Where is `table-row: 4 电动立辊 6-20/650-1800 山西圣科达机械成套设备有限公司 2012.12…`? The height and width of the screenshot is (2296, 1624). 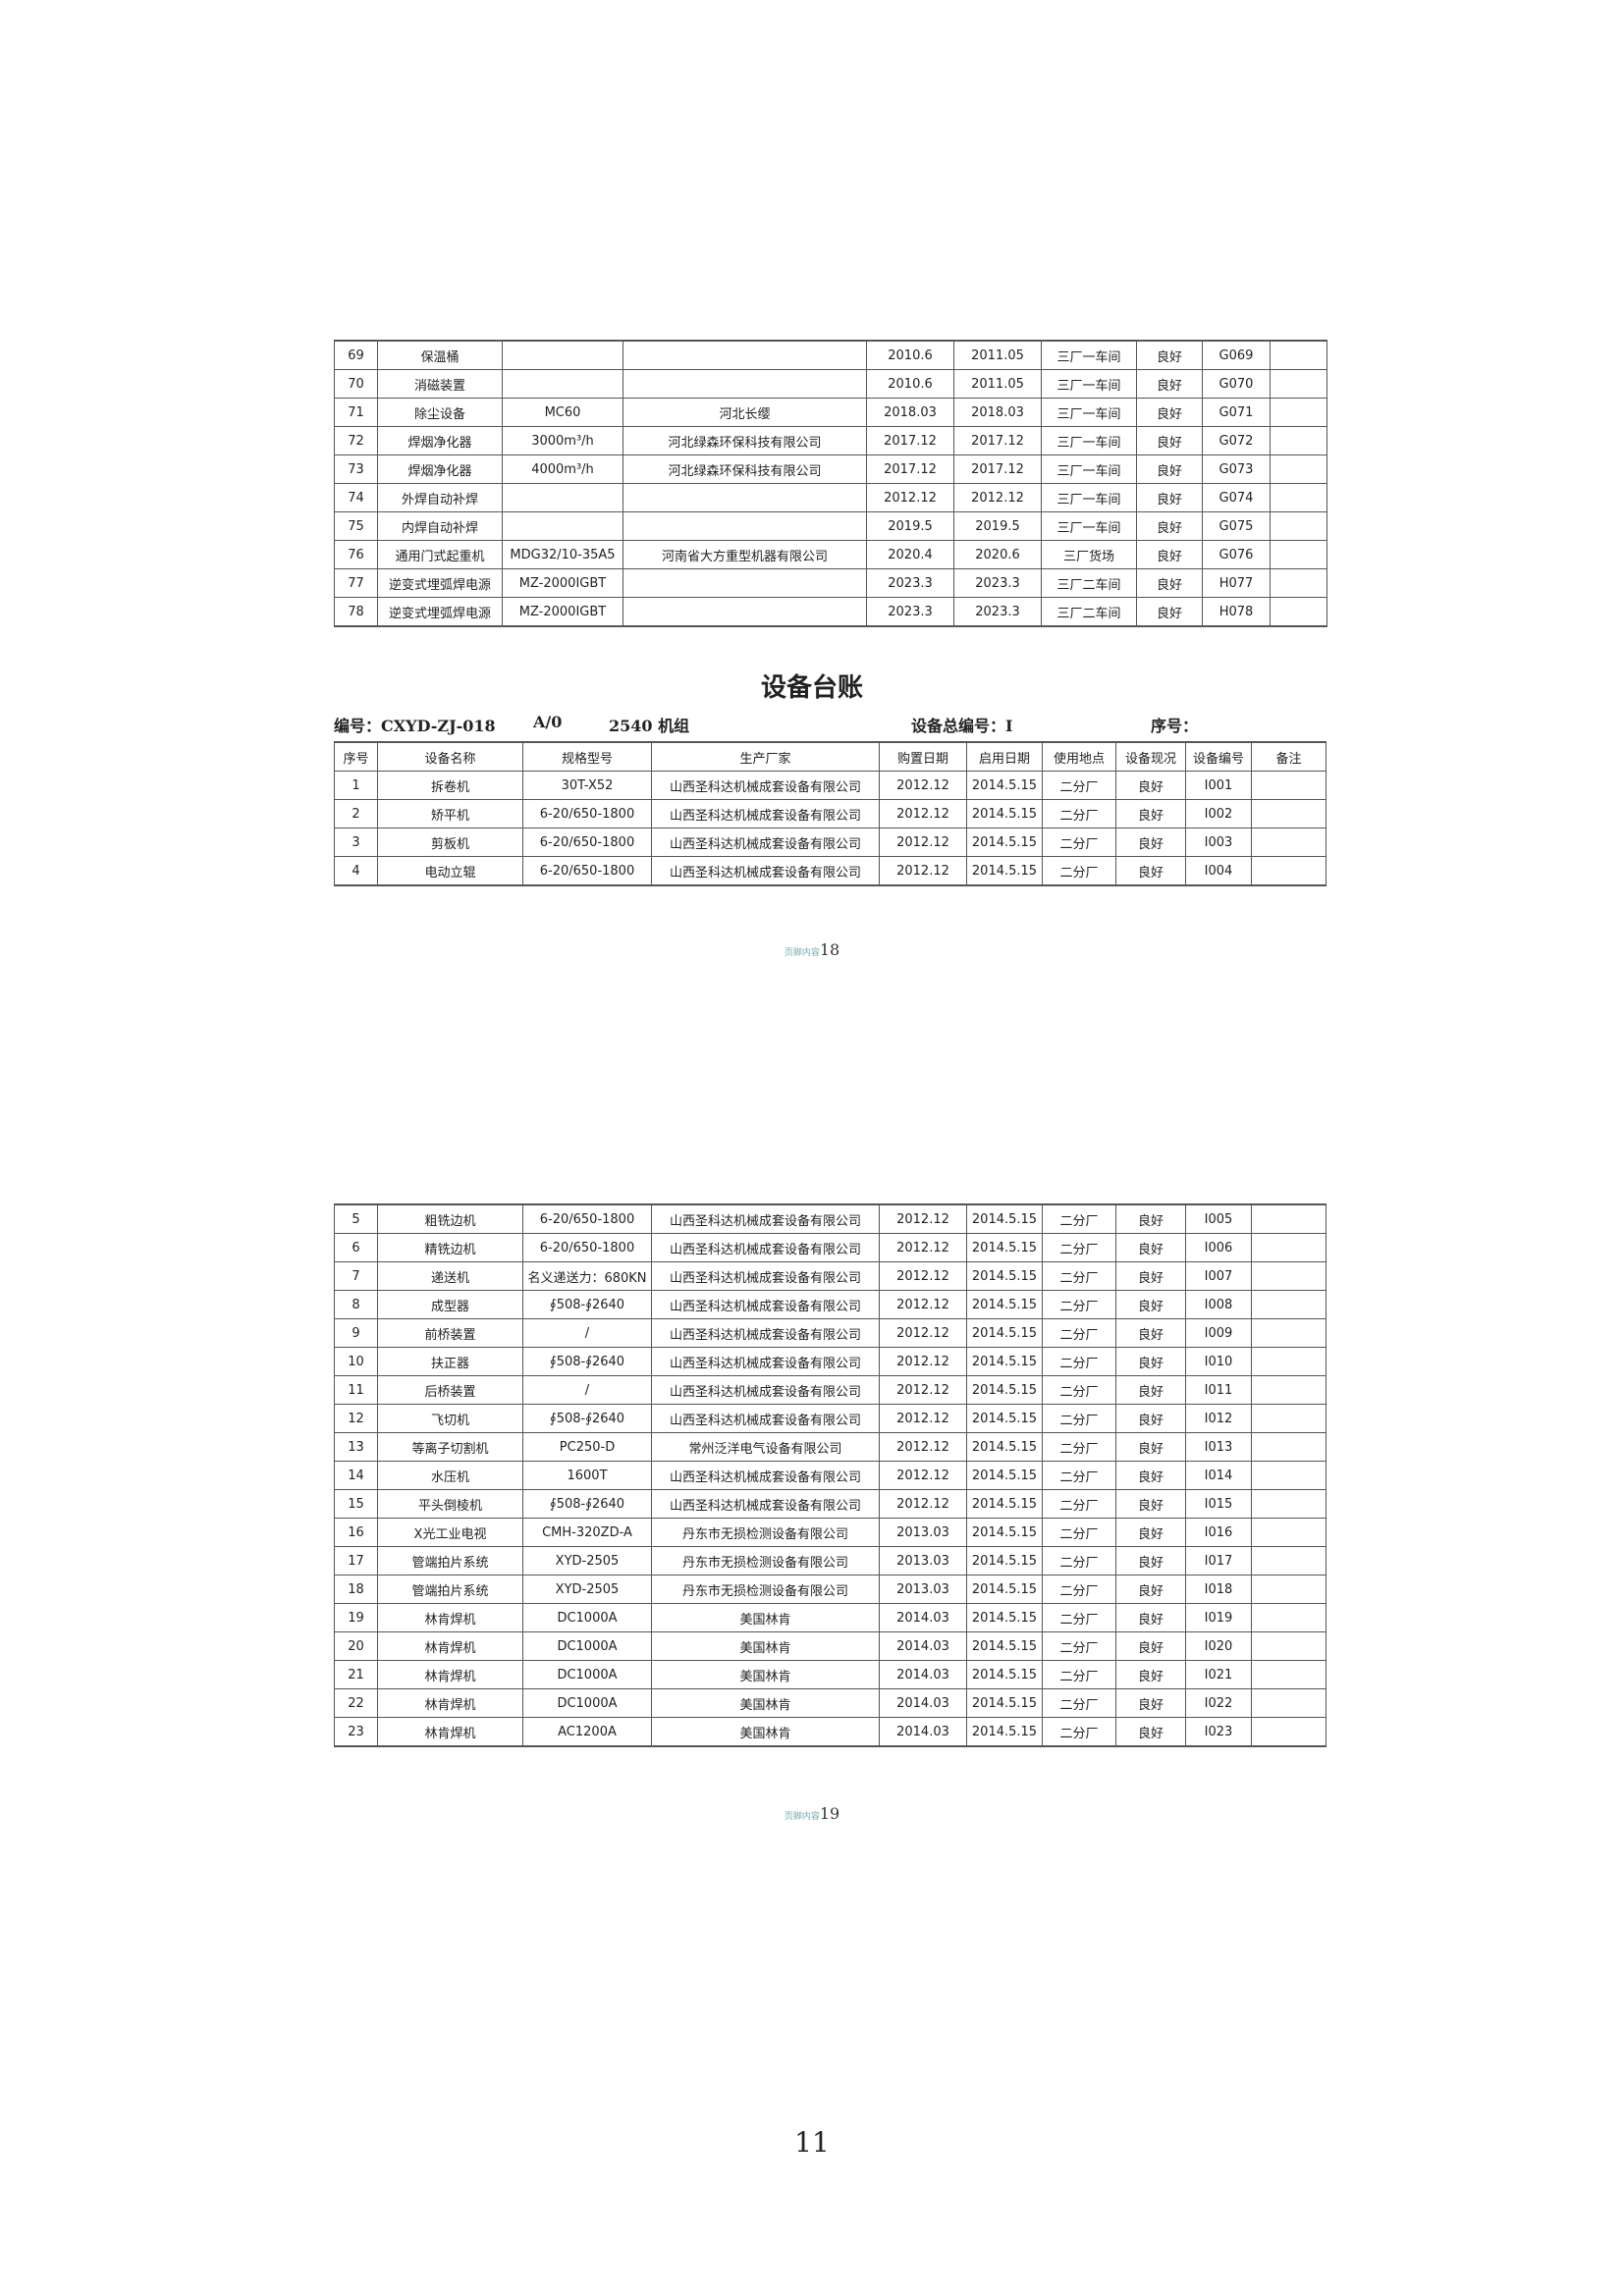
table-row: 4 电动立辊 6-20/650-1800 山西圣科达机械成套设备有限公司 2012.12… is located at coordinates (830, 871).